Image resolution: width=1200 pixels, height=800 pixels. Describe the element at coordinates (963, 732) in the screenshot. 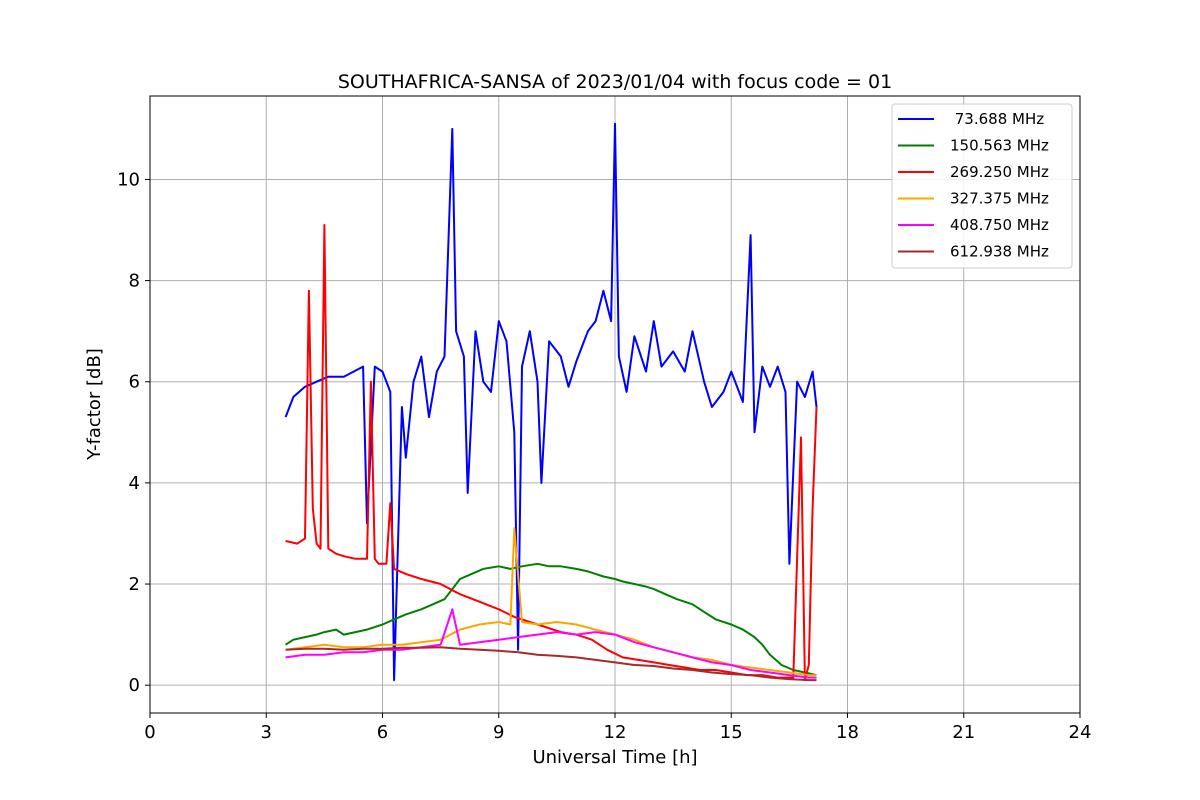

I see `x-tick-label: 21` at that location.